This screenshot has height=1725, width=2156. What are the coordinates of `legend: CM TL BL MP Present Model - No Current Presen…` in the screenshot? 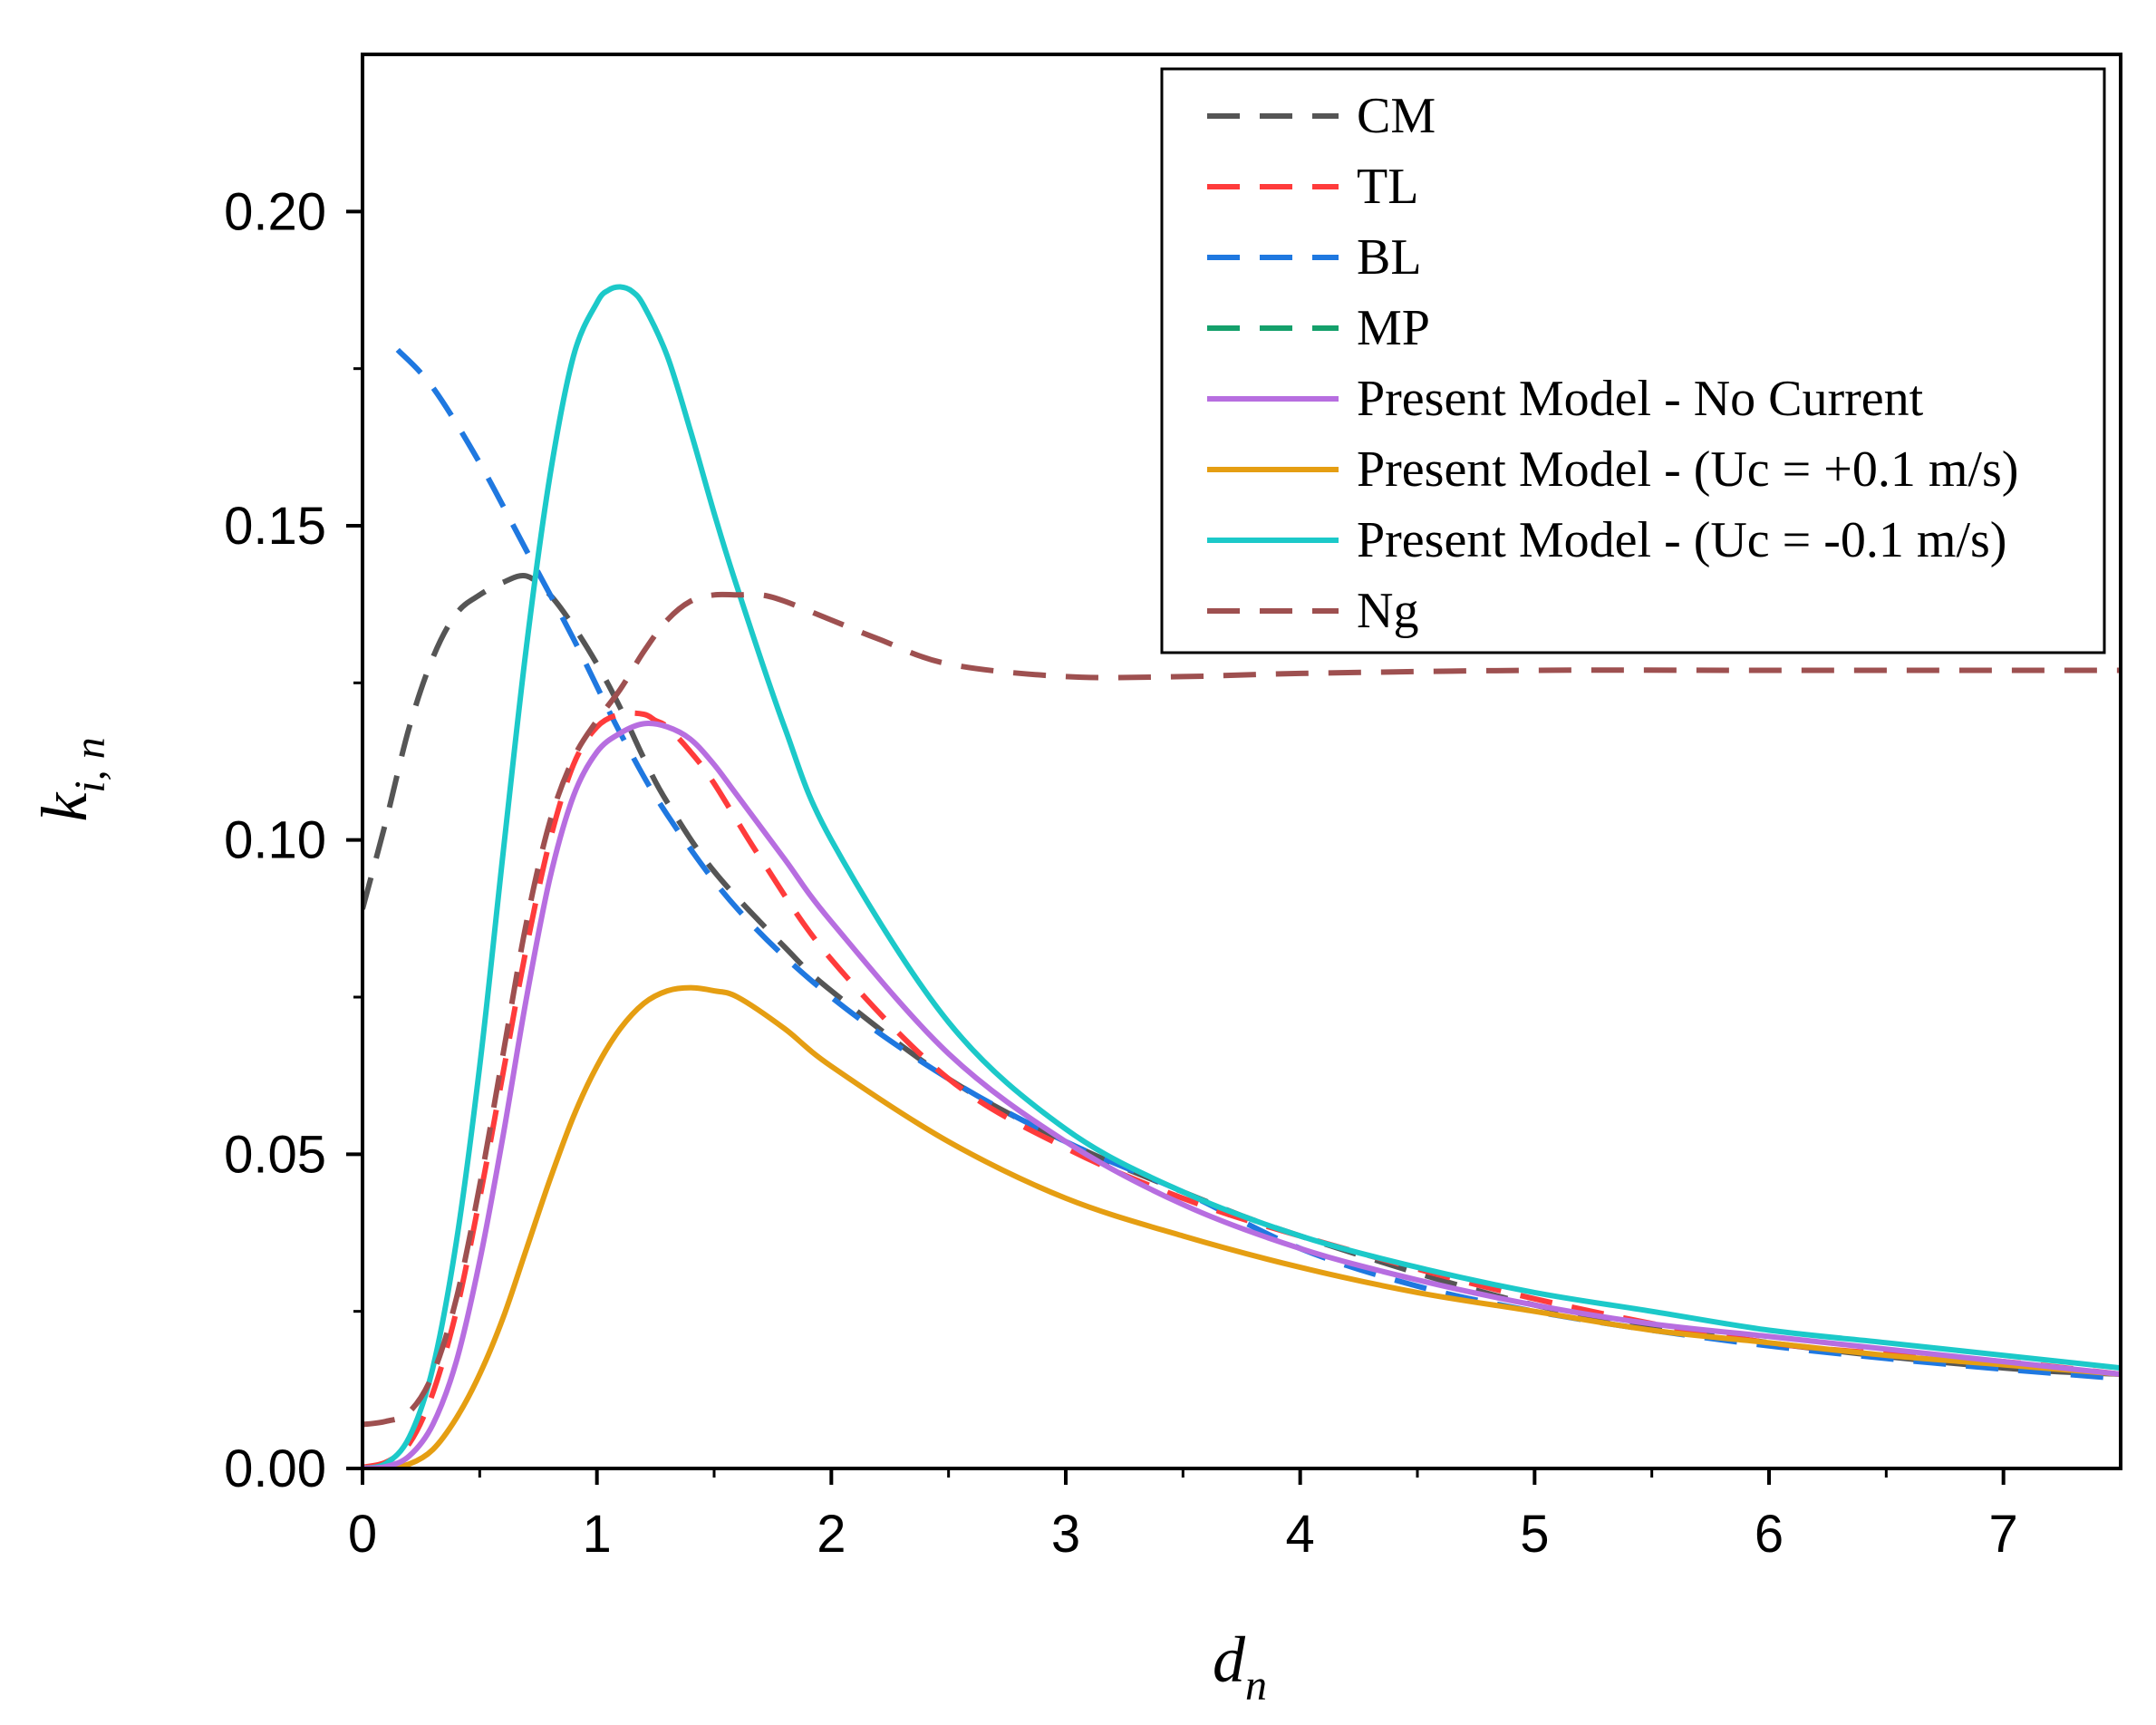 It's located at (1633, 360).